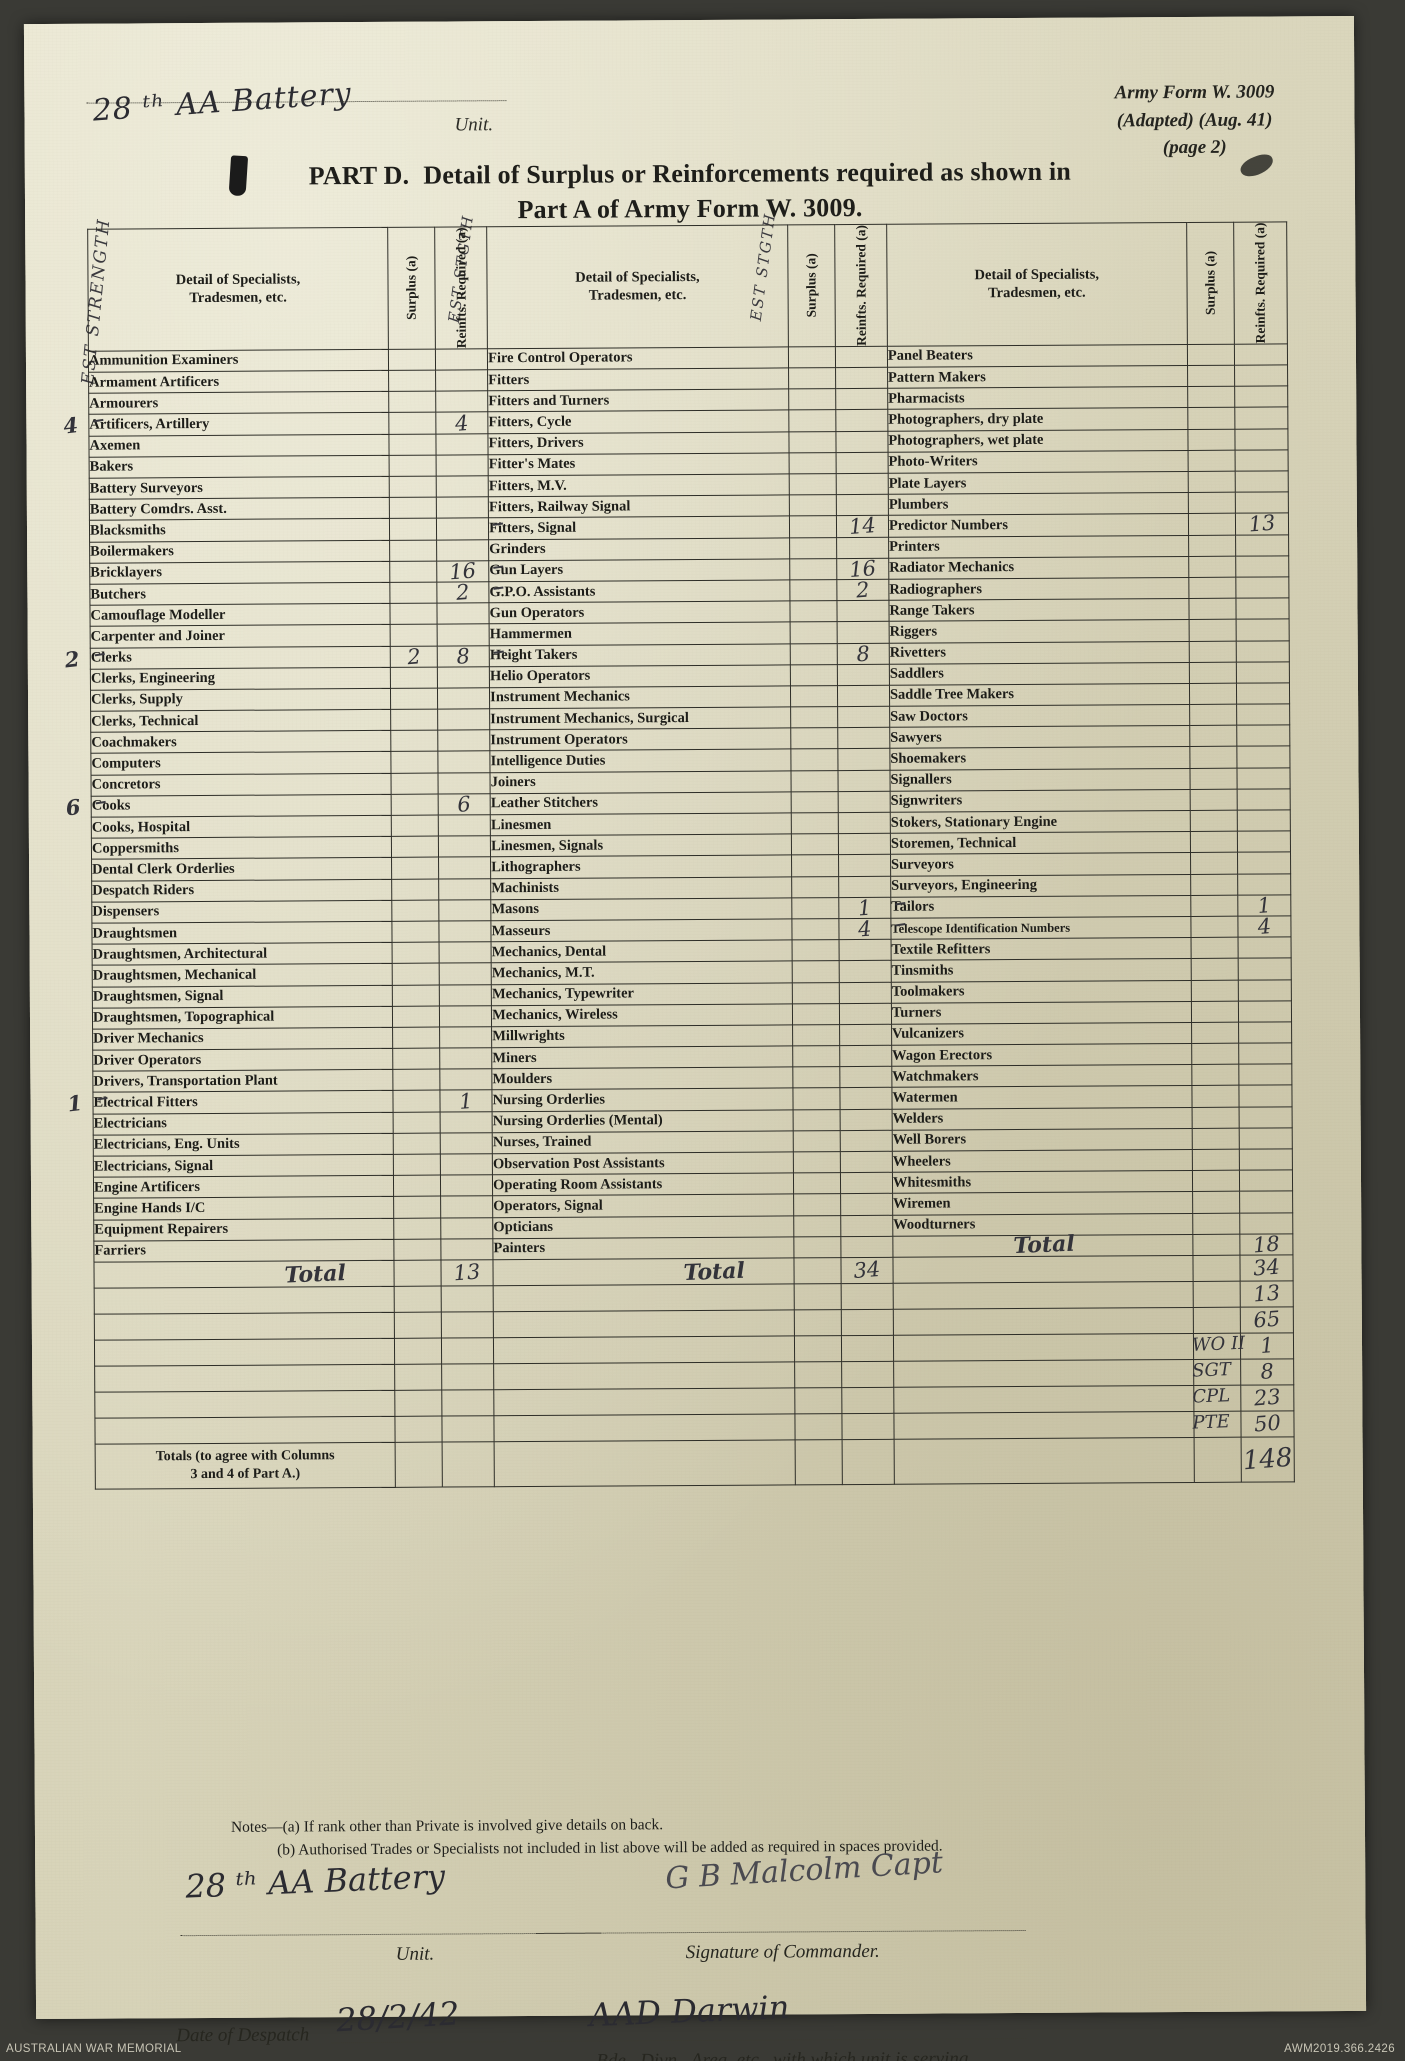  What do you see at coordinates (238, 279) in the screenshot?
I see `name-header-line-1: Detail of Specialists,` at bounding box center [238, 279].